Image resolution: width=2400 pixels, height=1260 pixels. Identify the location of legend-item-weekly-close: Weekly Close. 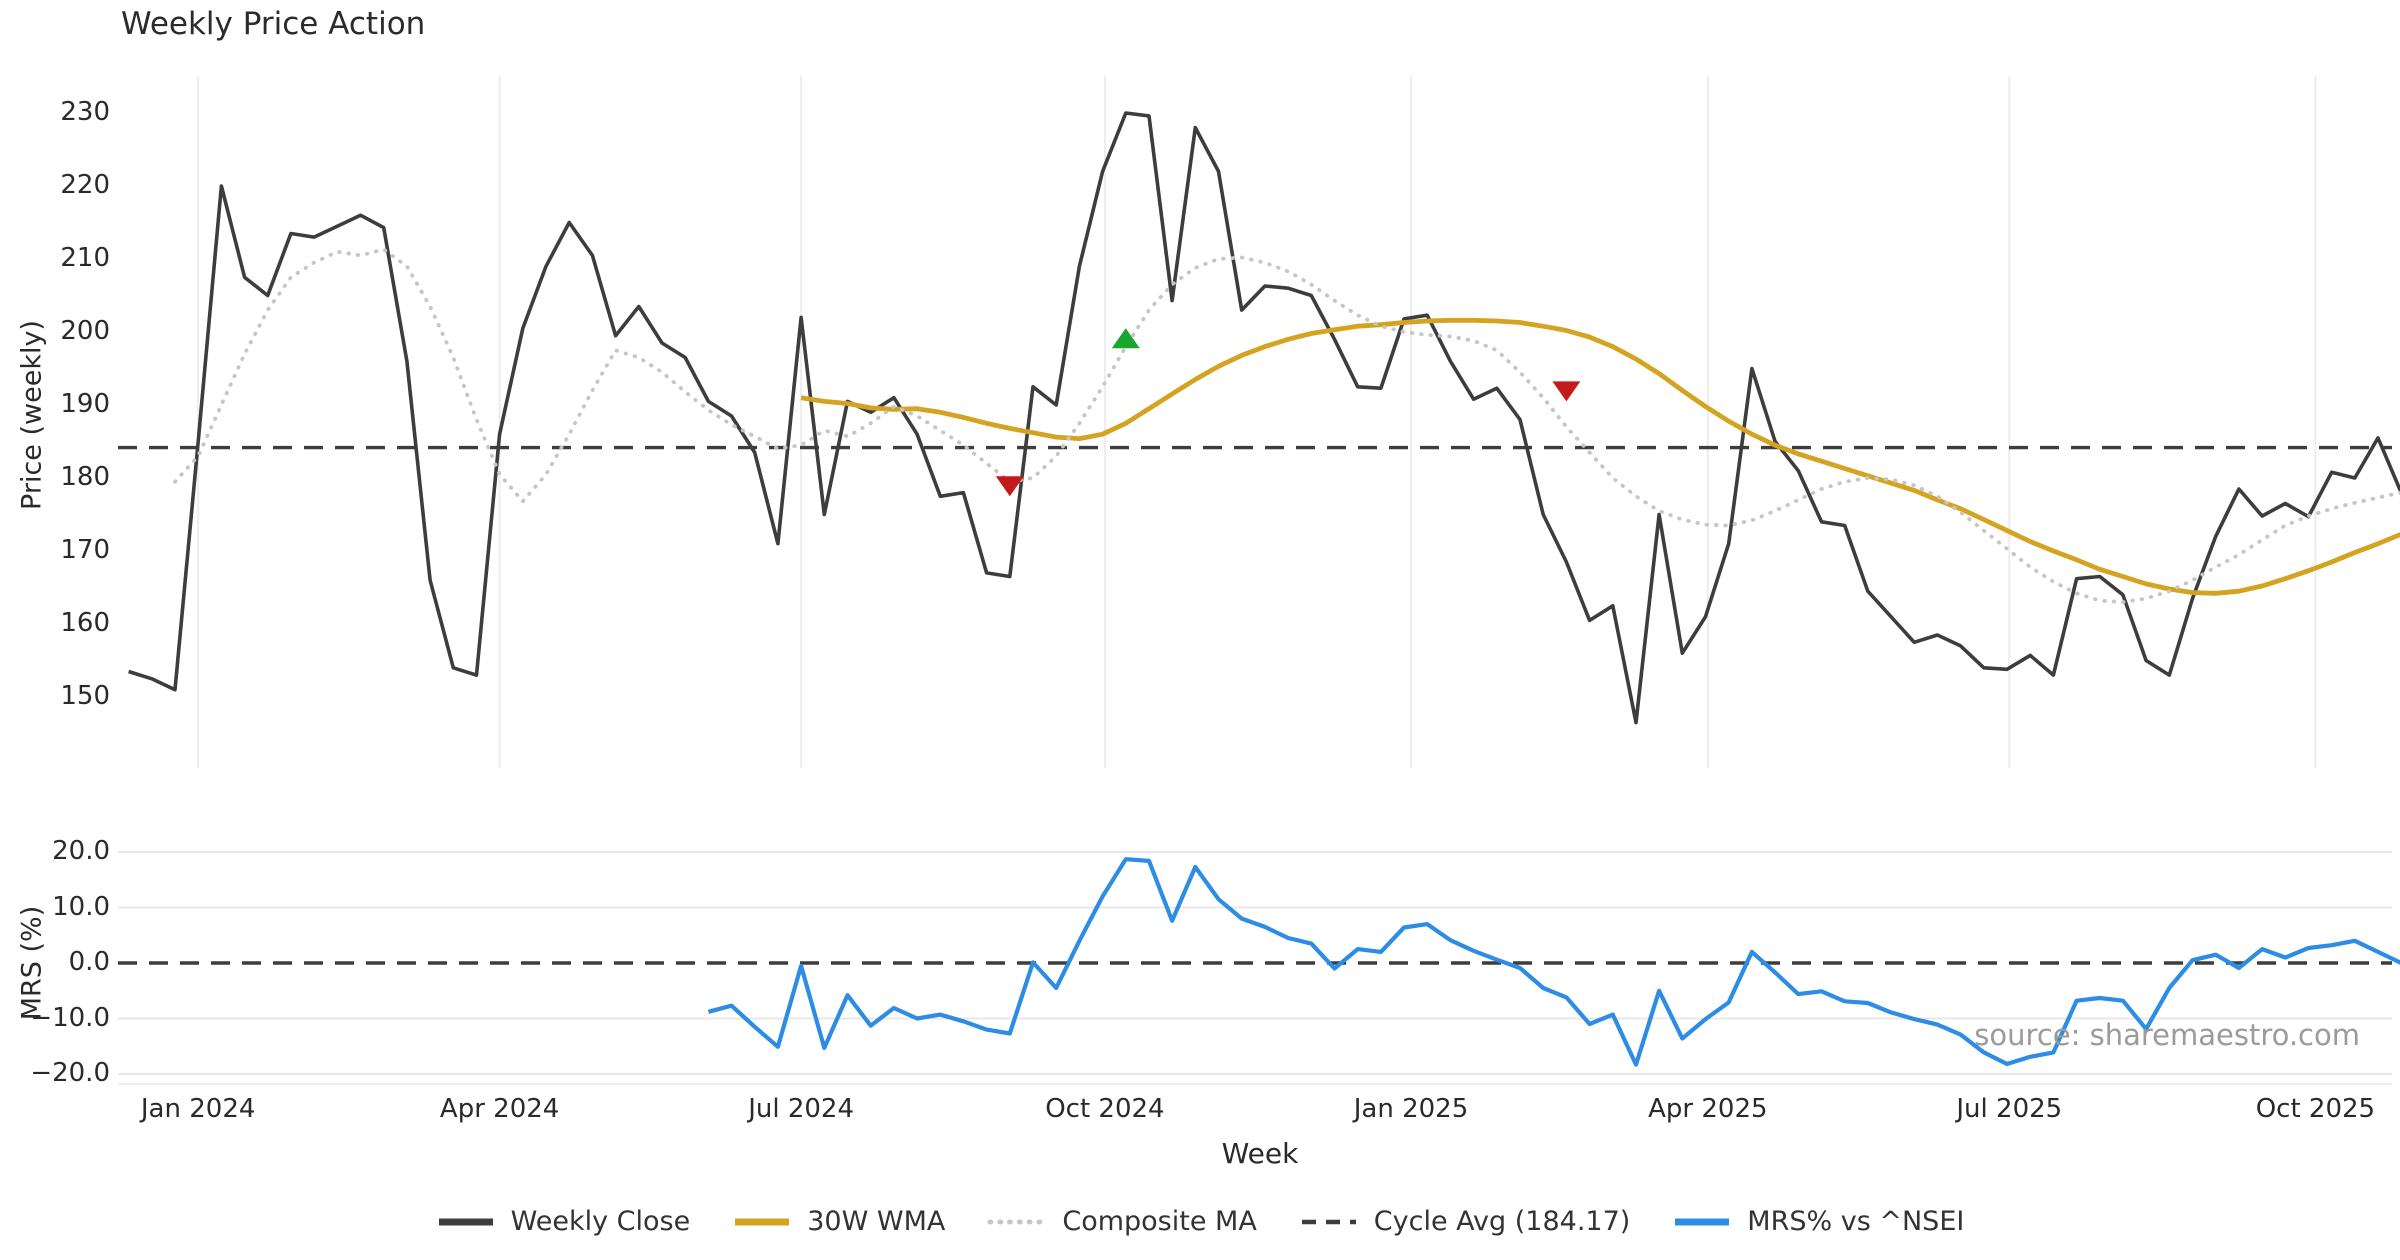
(563, 1221).